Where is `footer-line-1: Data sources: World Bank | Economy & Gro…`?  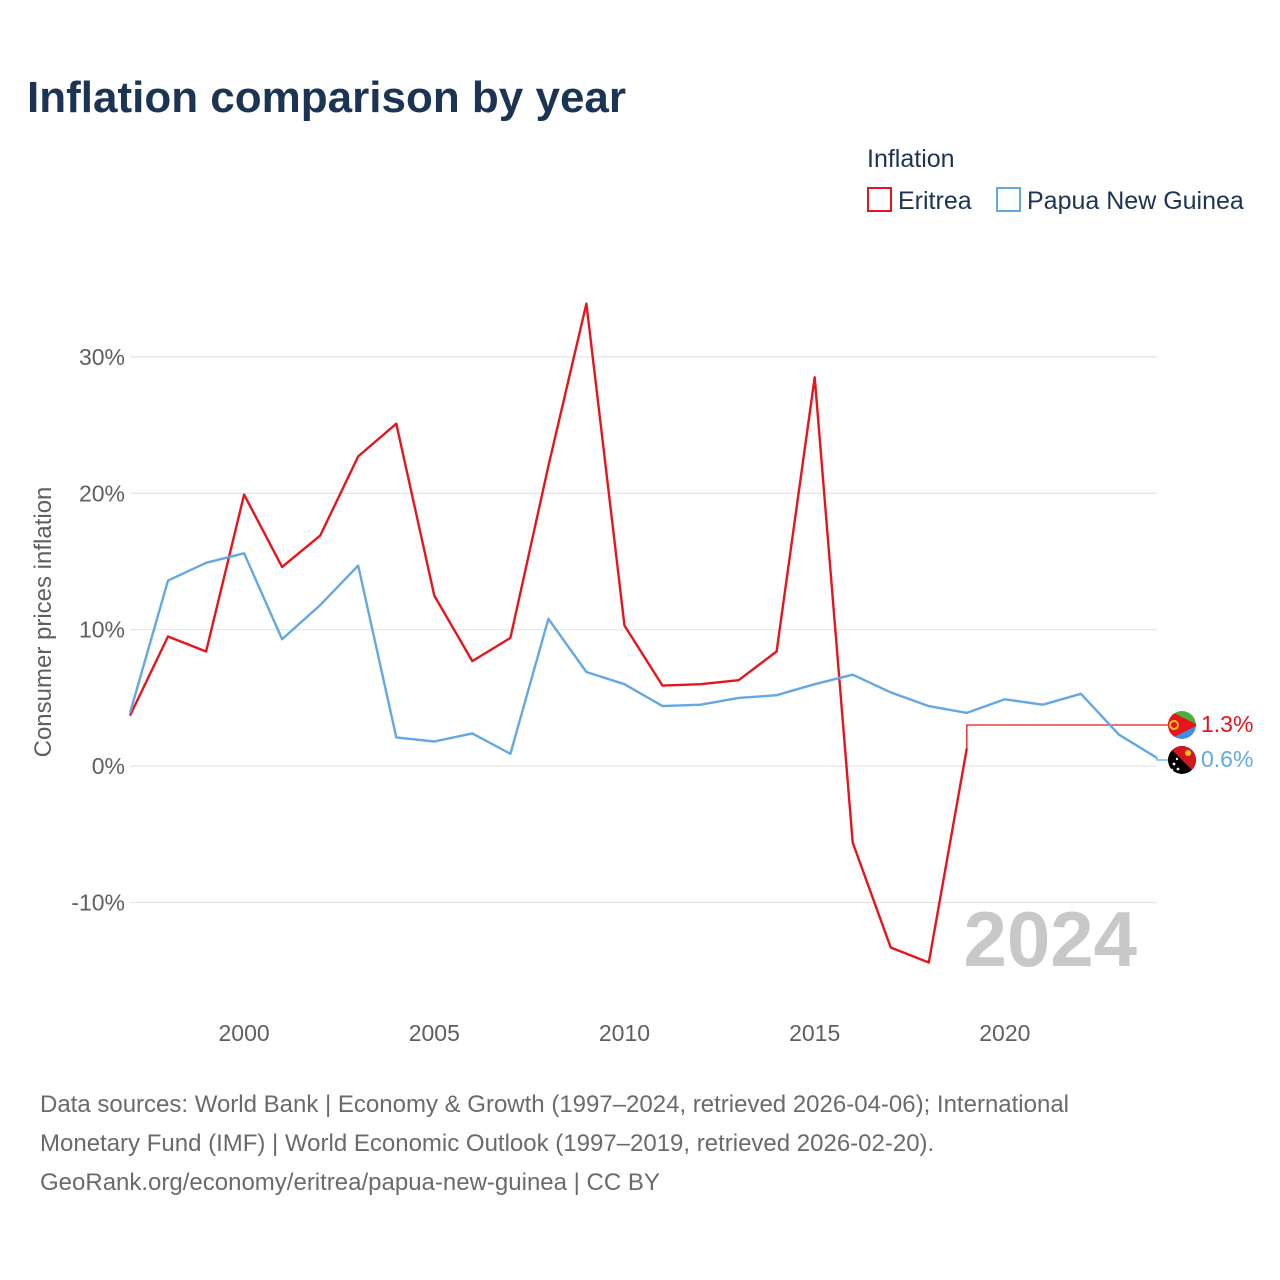 footer-line-1: Data sources: World Bank | Economy & Gro… is located at coordinates (555, 1104).